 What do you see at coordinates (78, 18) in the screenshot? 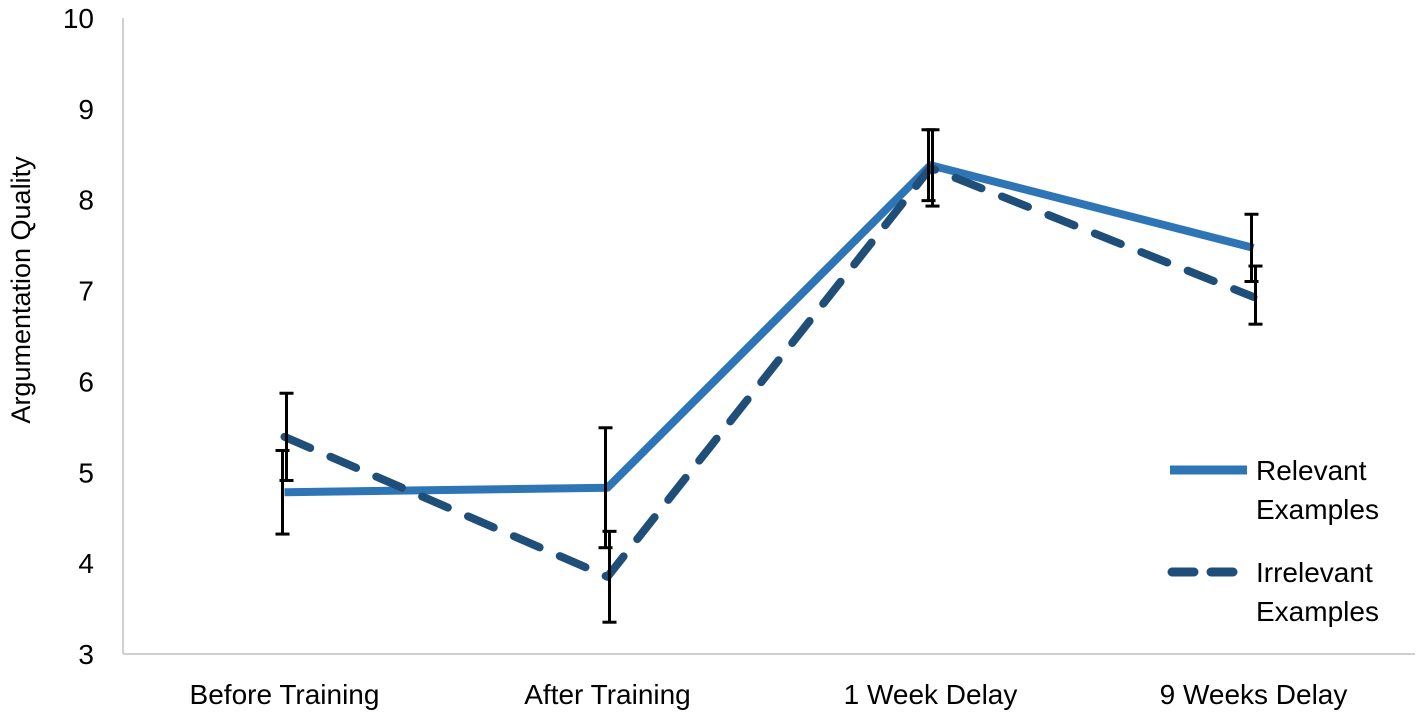
I see `y-tick-label: 10` at bounding box center [78, 18].